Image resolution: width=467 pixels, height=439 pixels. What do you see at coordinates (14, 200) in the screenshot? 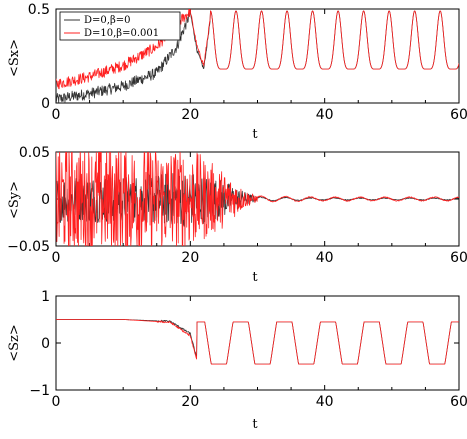
I see `y-axis-label: <Sy>` at bounding box center [14, 200].